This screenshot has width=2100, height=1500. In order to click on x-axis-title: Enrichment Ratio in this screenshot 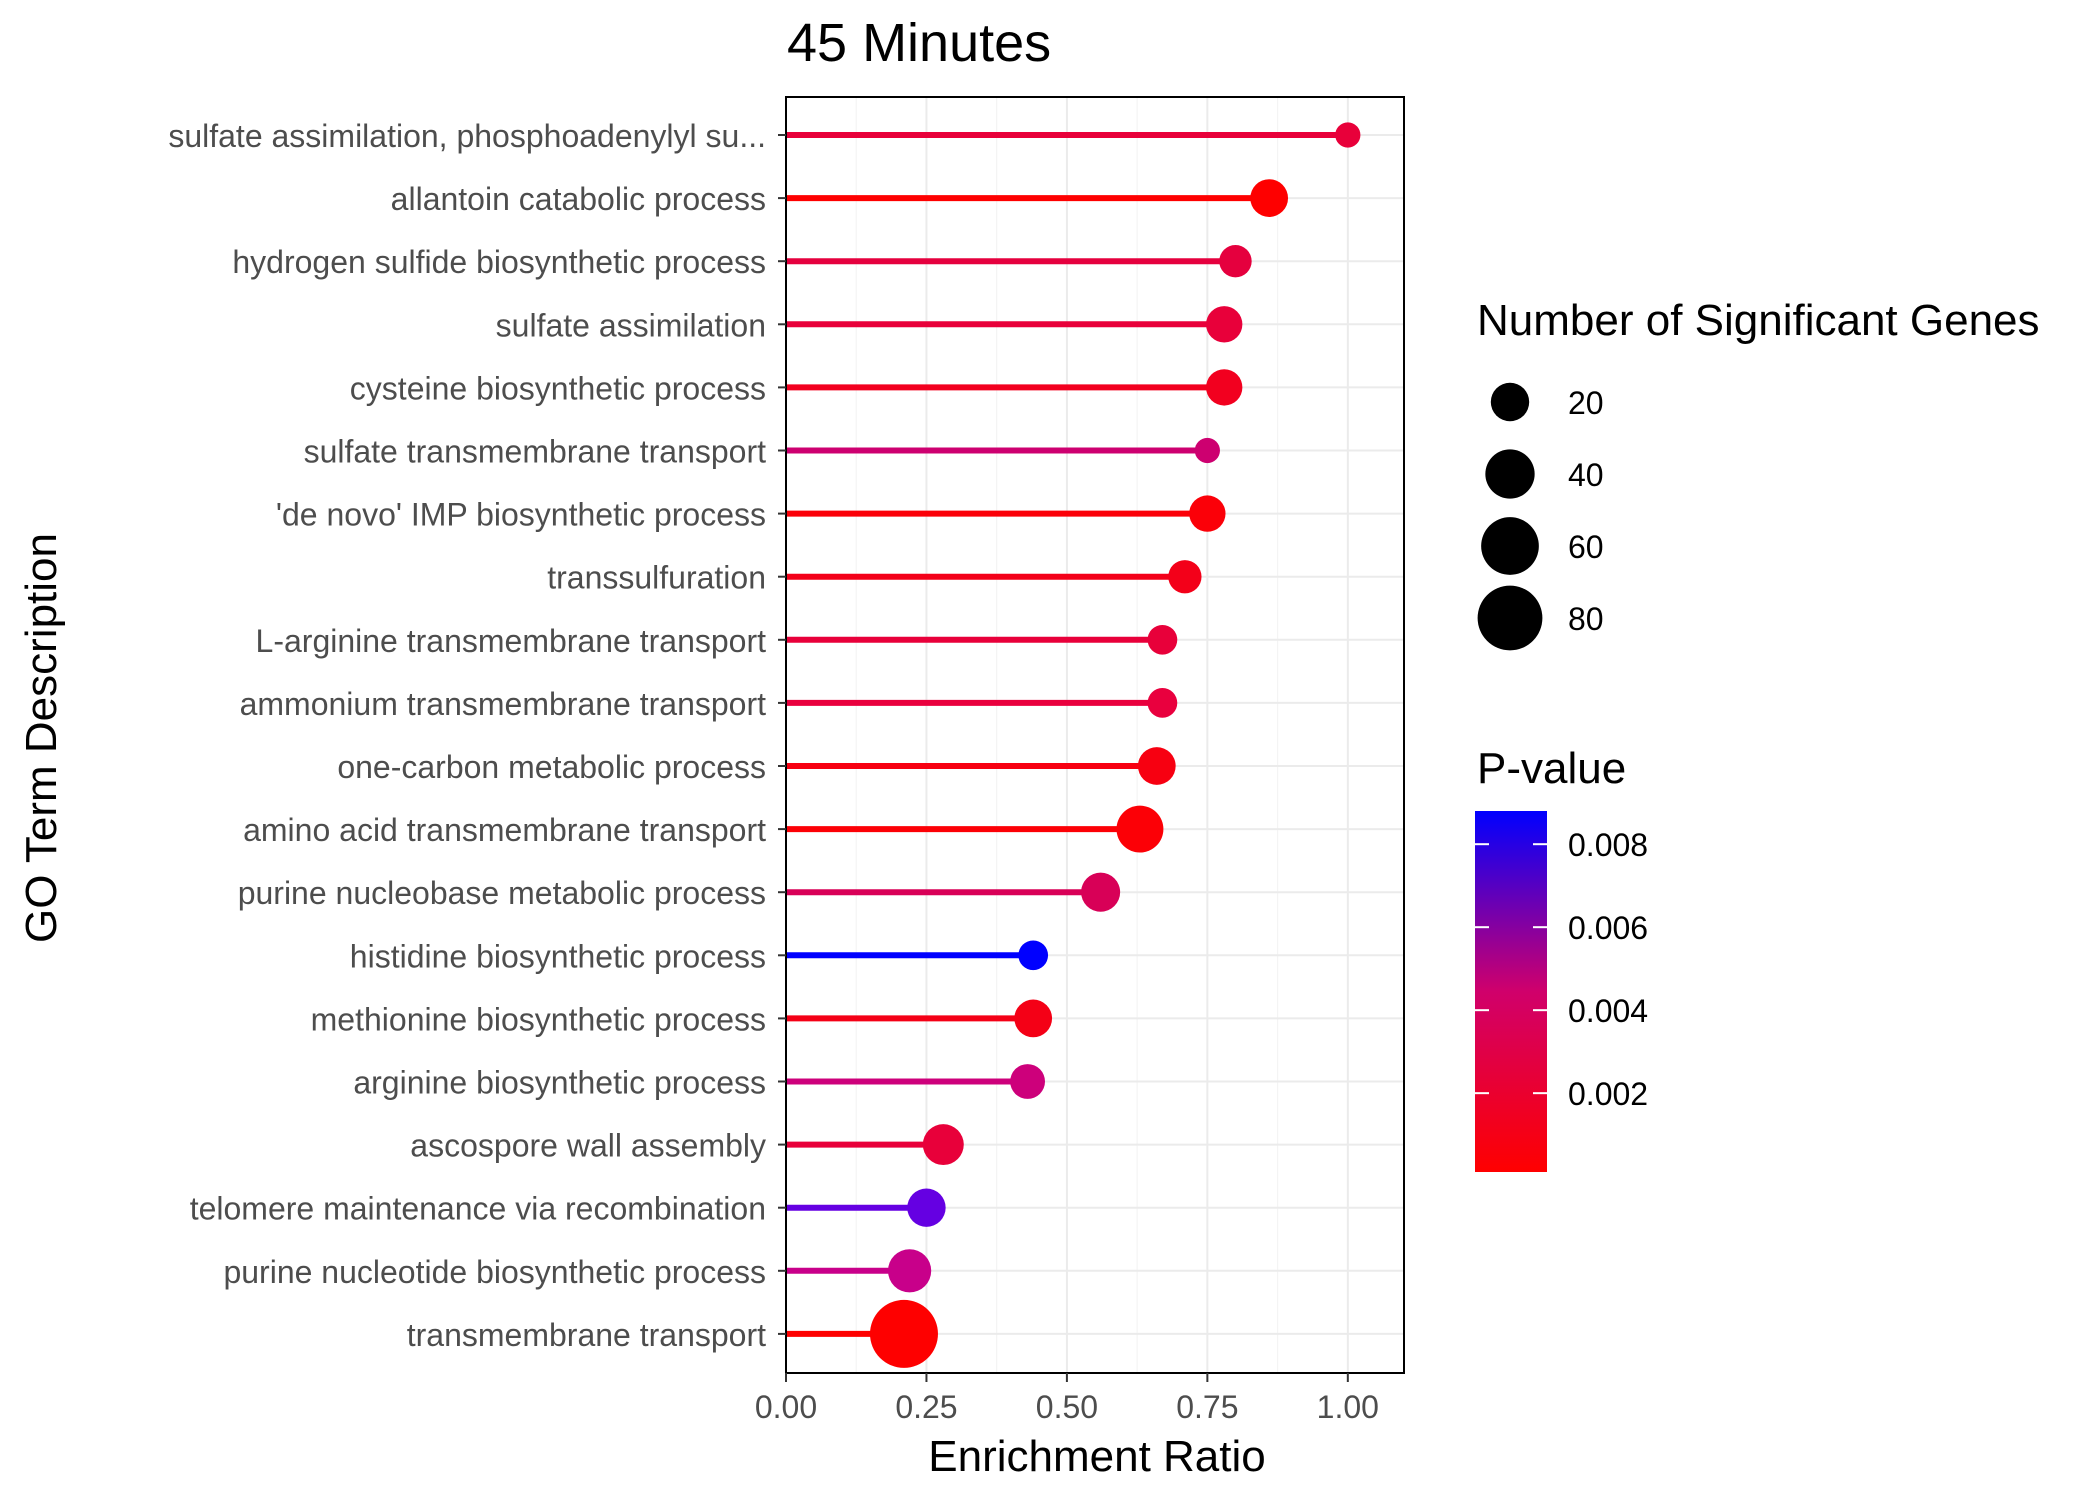, I will do `click(1097, 1456)`.